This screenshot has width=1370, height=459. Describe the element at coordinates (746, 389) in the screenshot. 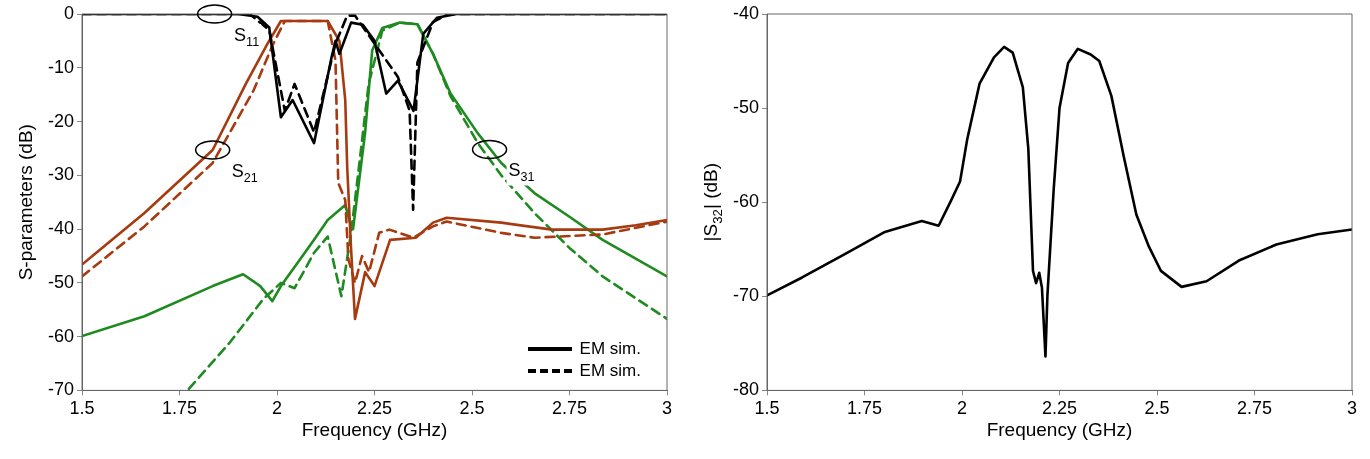

I see `y-tick-label: -80` at that location.